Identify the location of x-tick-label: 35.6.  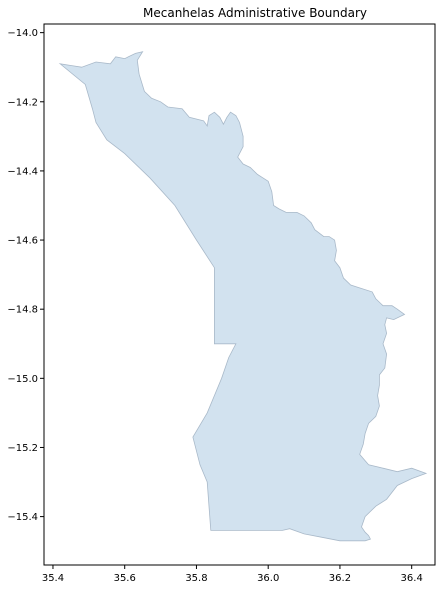
(125, 578).